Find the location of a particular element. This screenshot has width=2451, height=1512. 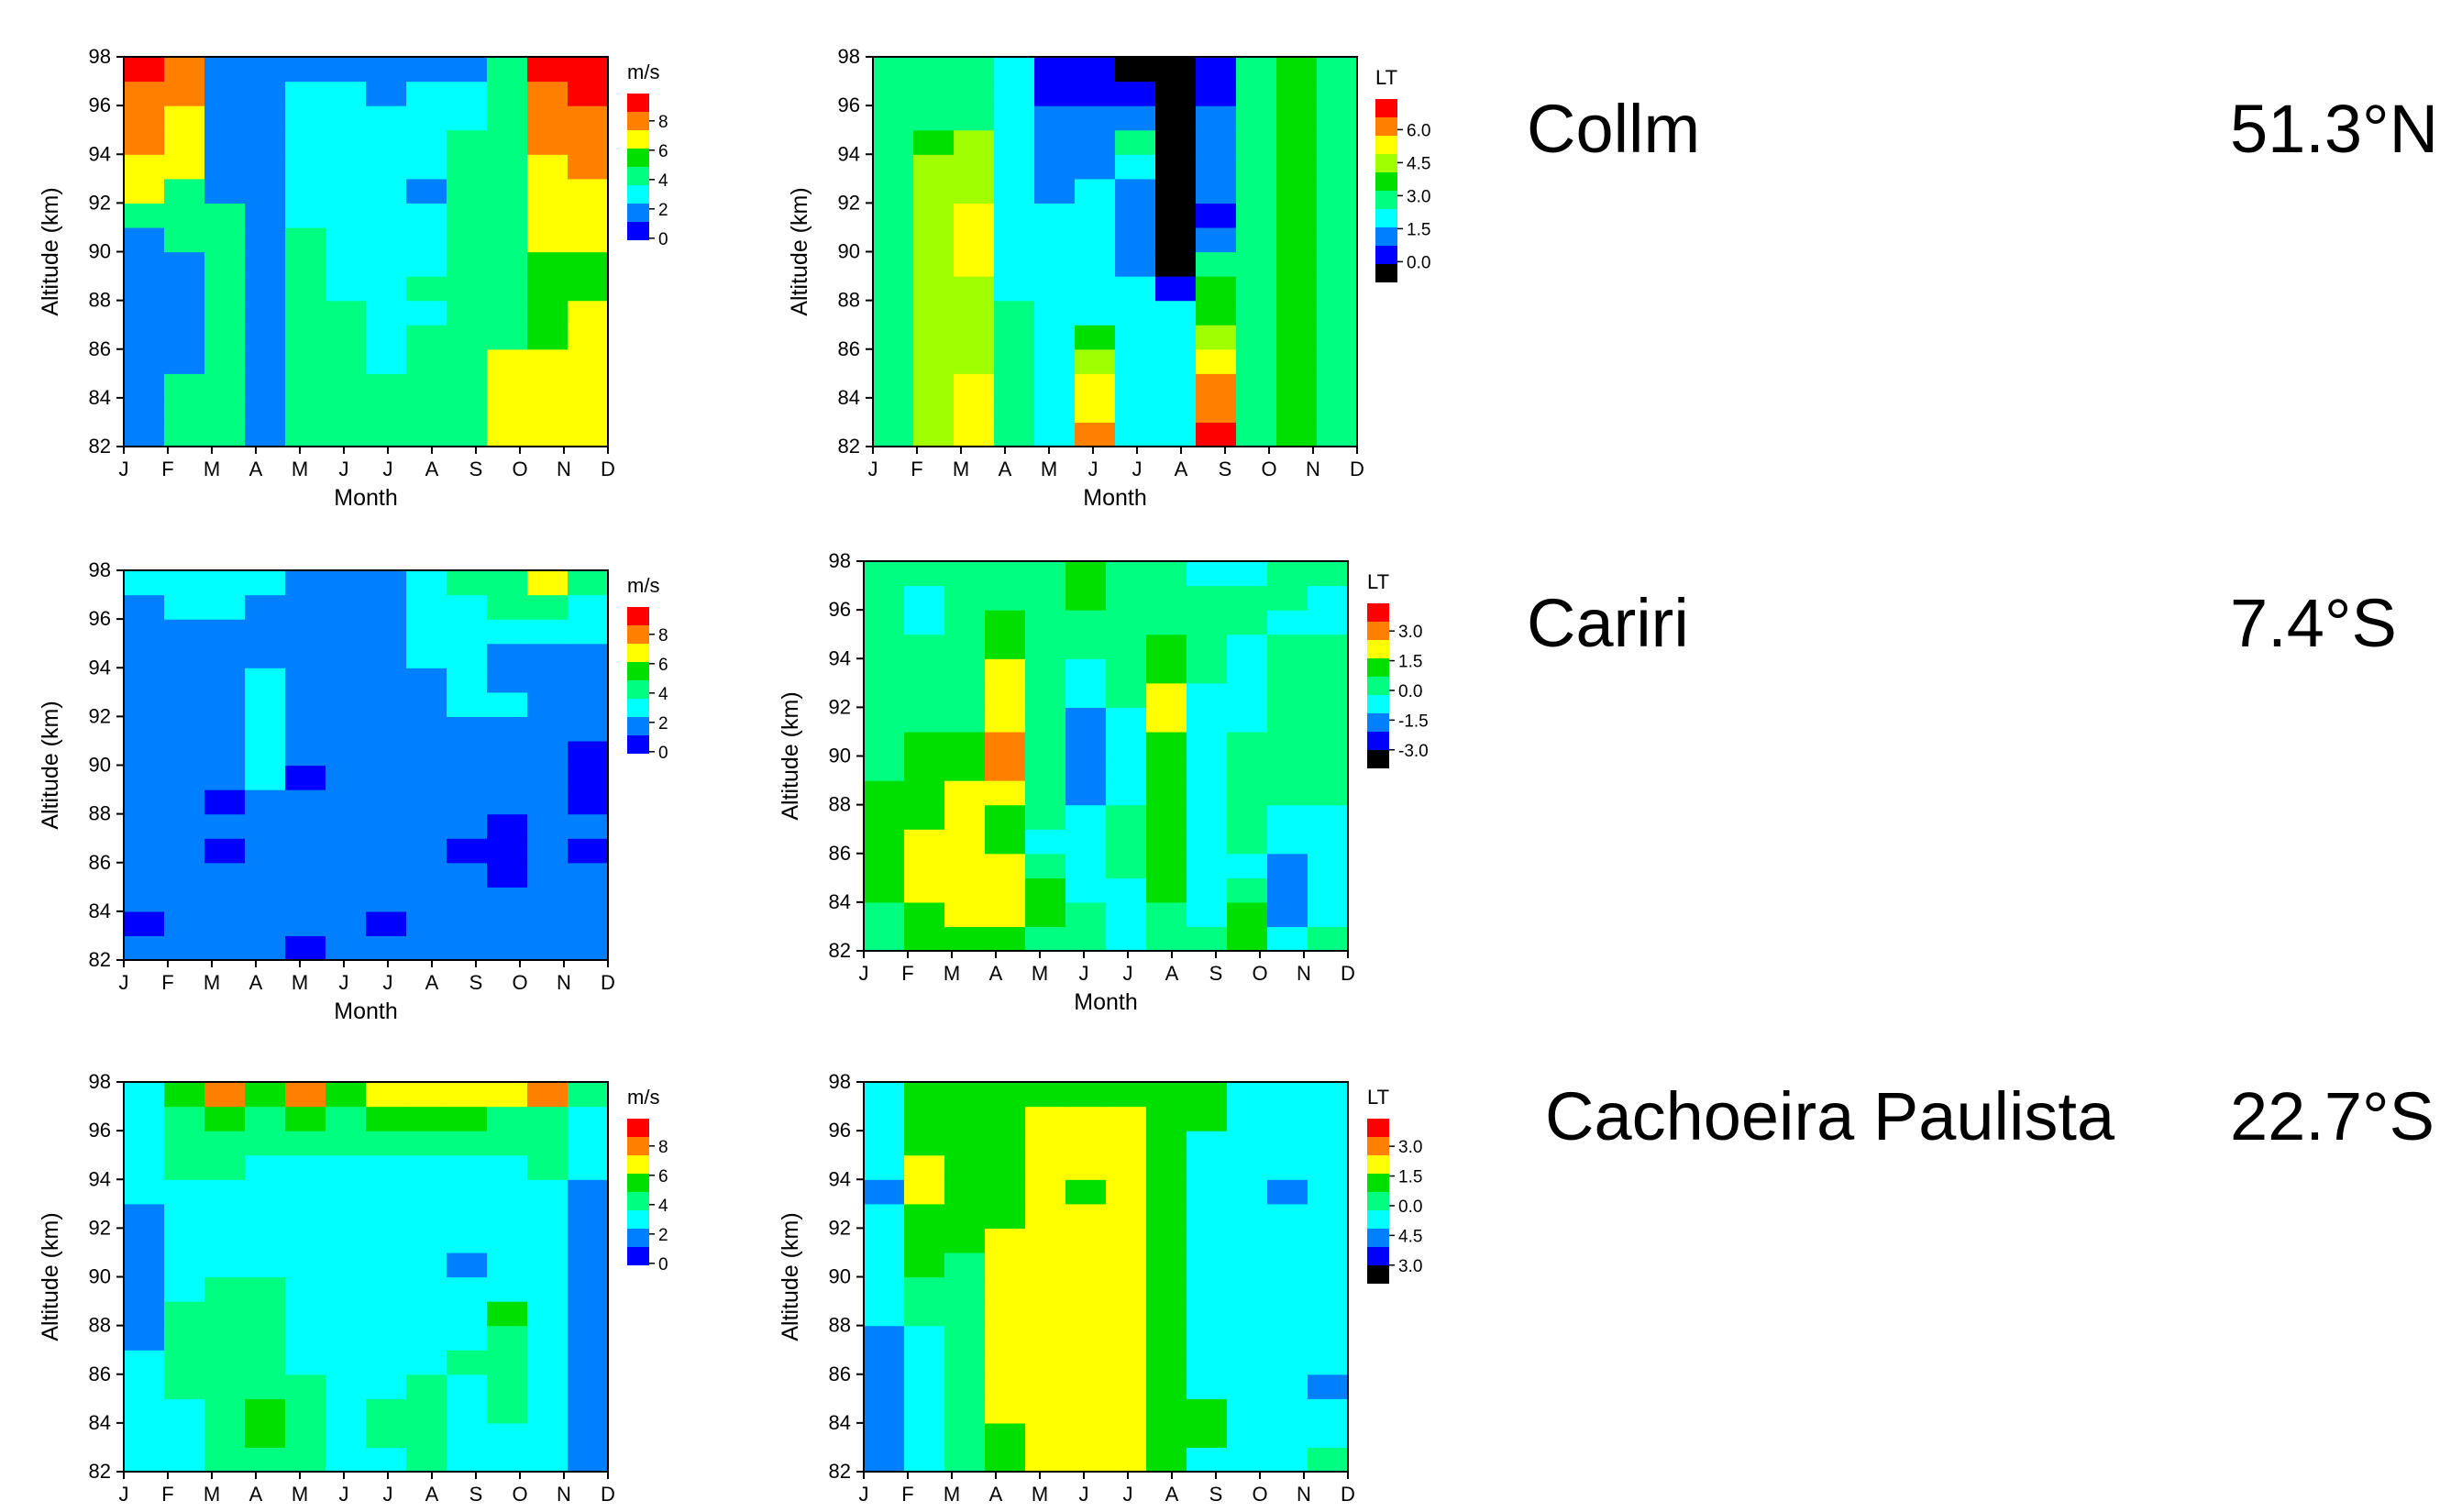

station-name: Cariri is located at coordinates (1608, 623).